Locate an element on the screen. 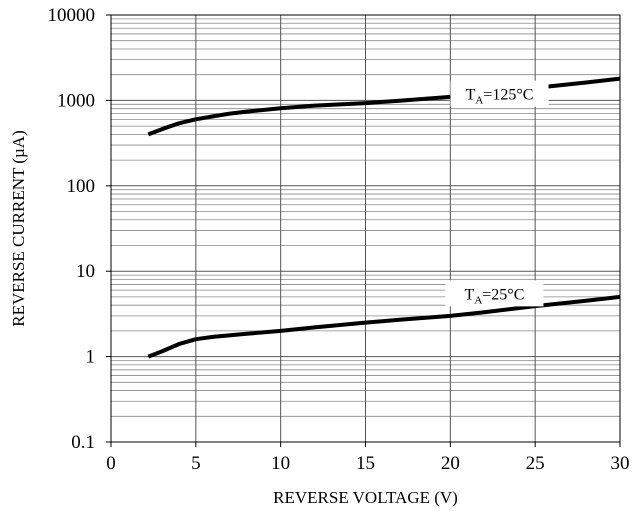 This screenshot has width=644, height=511. series-label: TA=25°C is located at coordinates (495, 296).